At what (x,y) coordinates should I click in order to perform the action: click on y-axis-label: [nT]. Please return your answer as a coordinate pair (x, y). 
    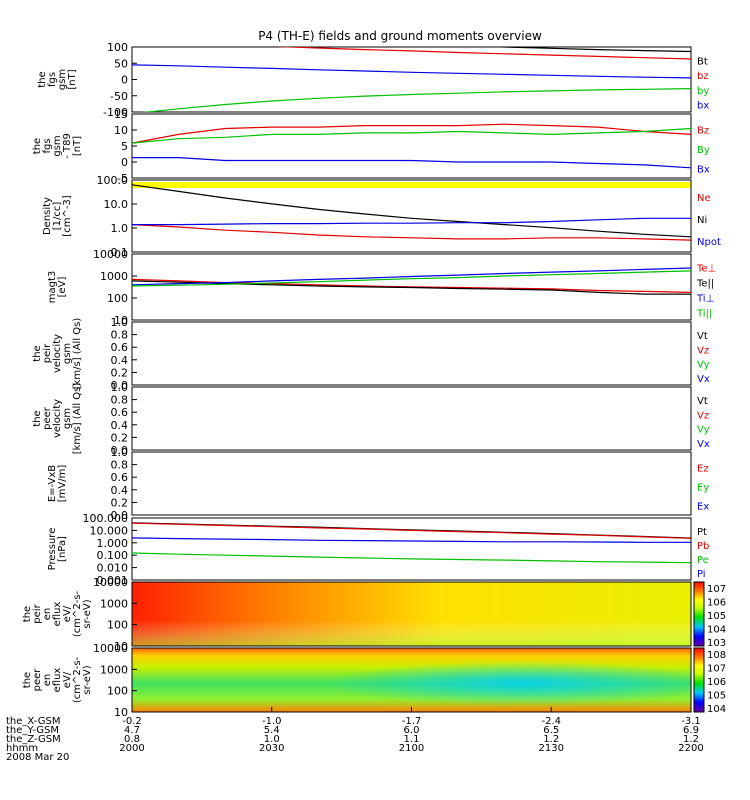
    Looking at the image, I should click on (72, 79).